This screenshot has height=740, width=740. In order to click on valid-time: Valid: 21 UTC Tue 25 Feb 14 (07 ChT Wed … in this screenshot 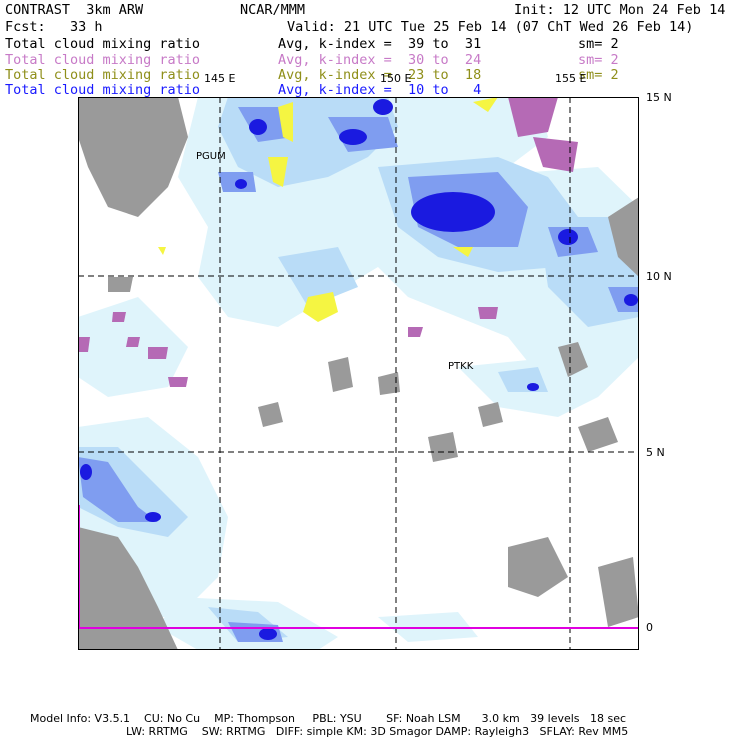, I will do `click(490, 27)`.